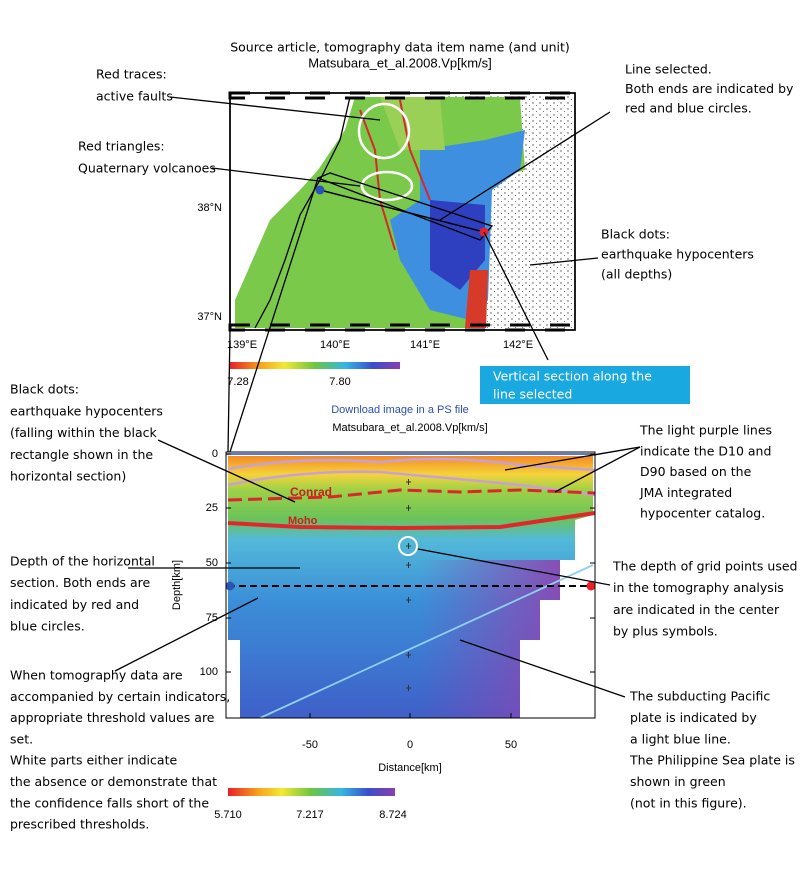 This screenshot has height=880, width=800. What do you see at coordinates (84, 432) in the screenshot?
I see `annotation: (falling within the black` at bounding box center [84, 432].